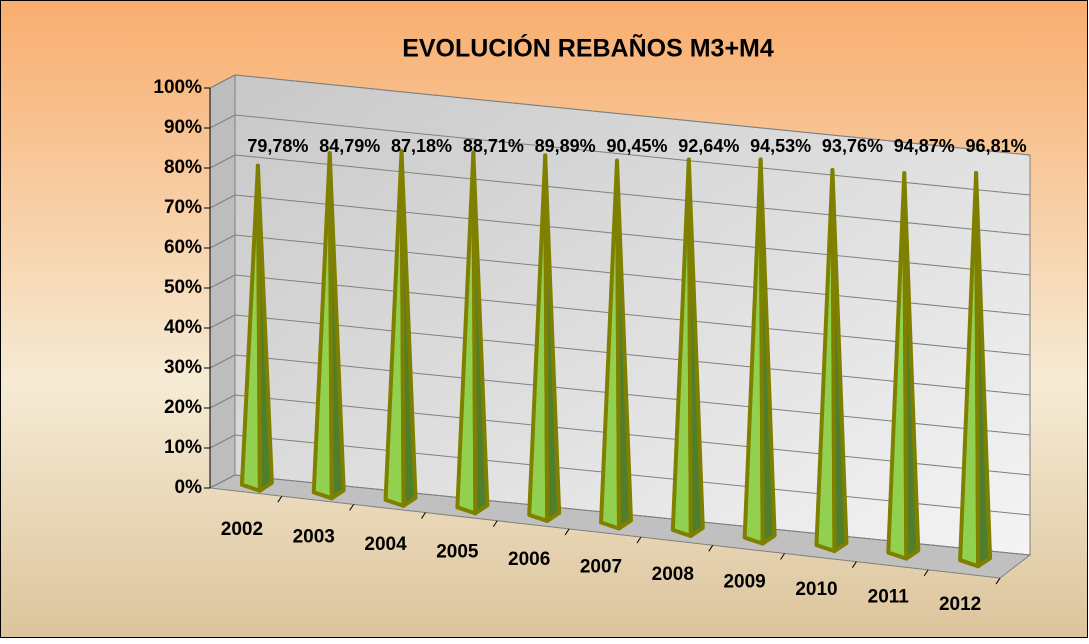  Describe the element at coordinates (242, 529) in the screenshot. I see `x-tick-label: 2002` at that location.